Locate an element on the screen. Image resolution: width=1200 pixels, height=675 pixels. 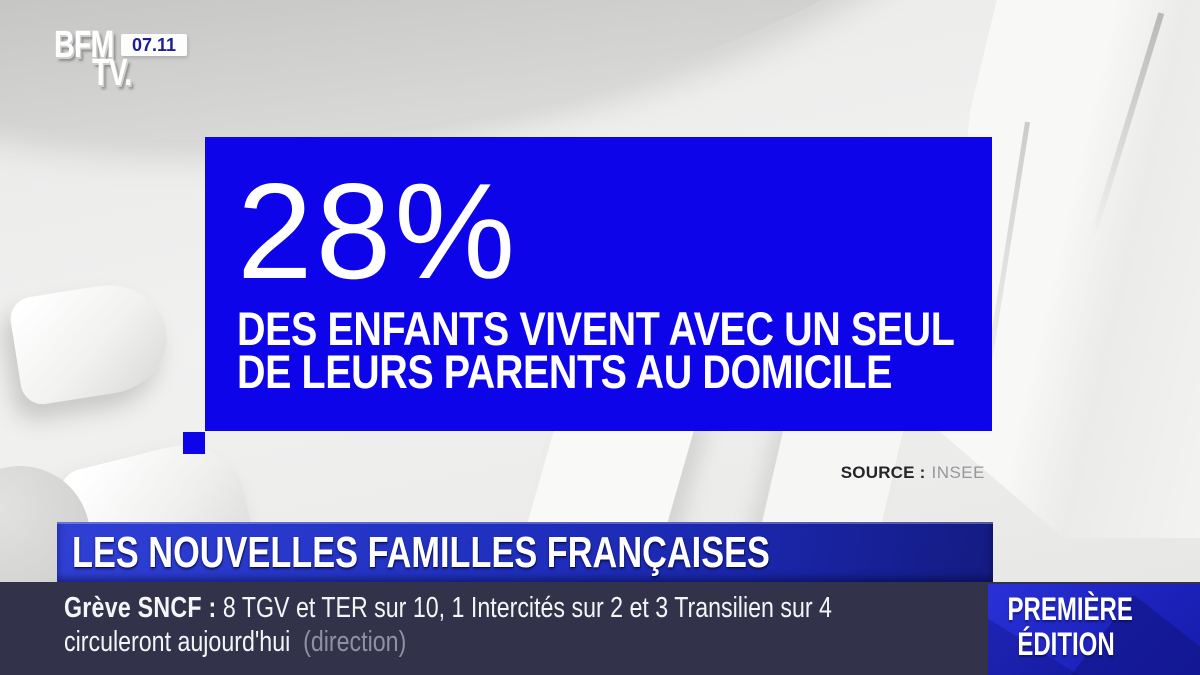
ticker-line2: circuleront aujourd'hui (direction) is located at coordinates (448, 642).